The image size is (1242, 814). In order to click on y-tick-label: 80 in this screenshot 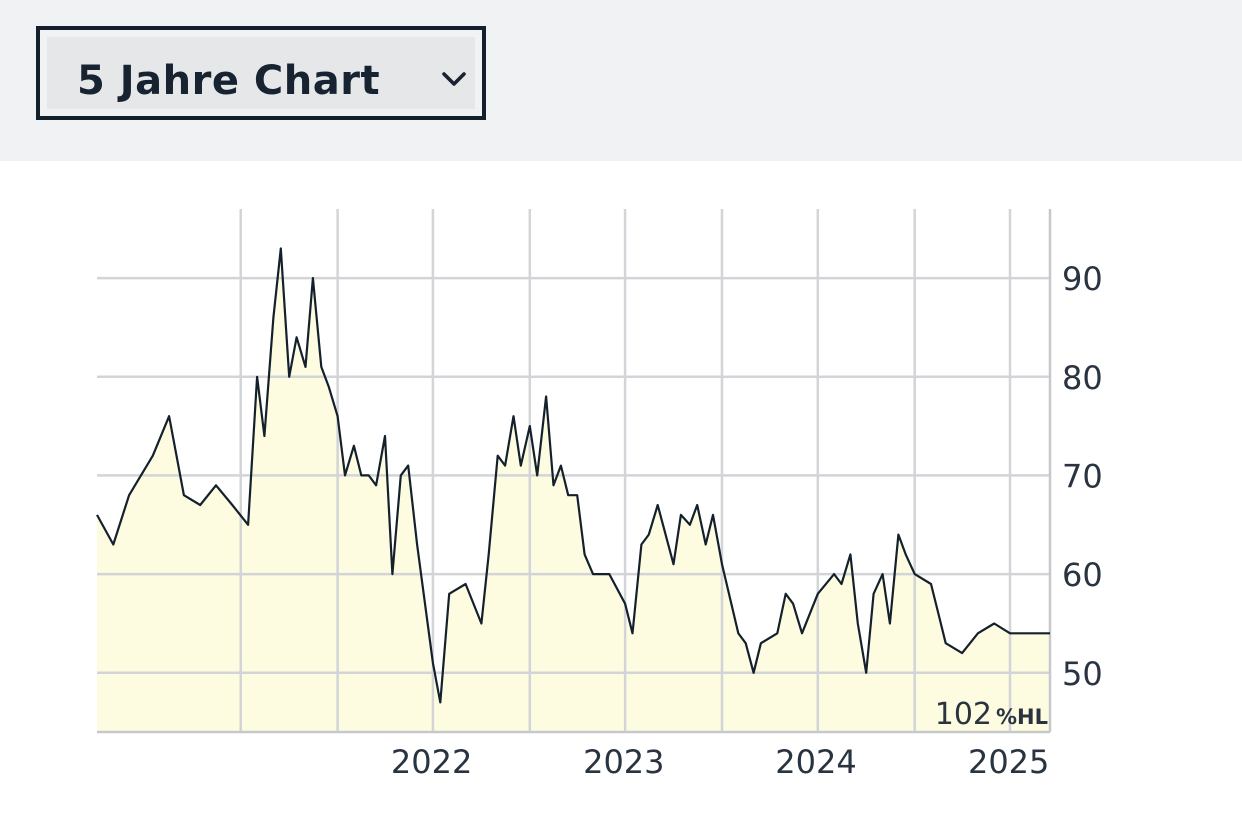, I will do `click(1082, 378)`.